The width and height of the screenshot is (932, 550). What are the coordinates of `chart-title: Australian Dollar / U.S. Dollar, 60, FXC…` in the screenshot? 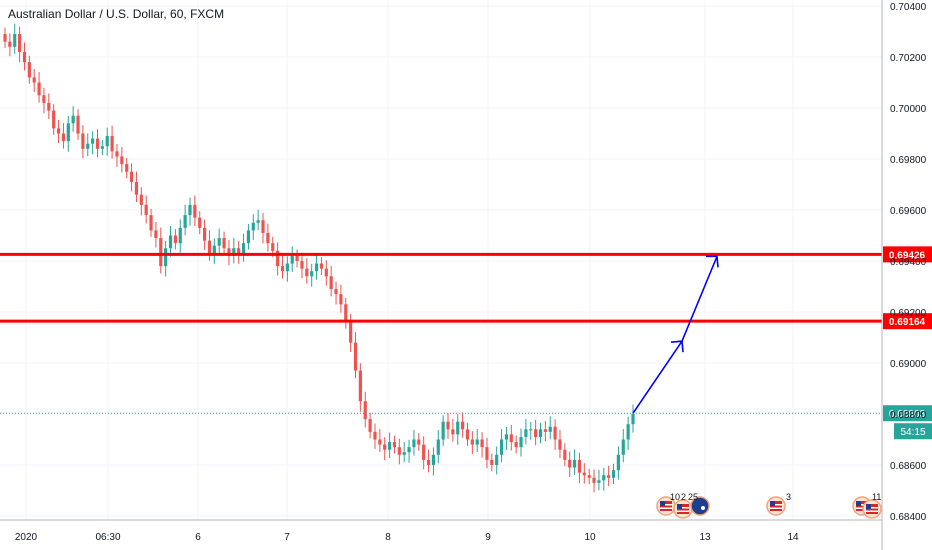 It's located at (116, 14).